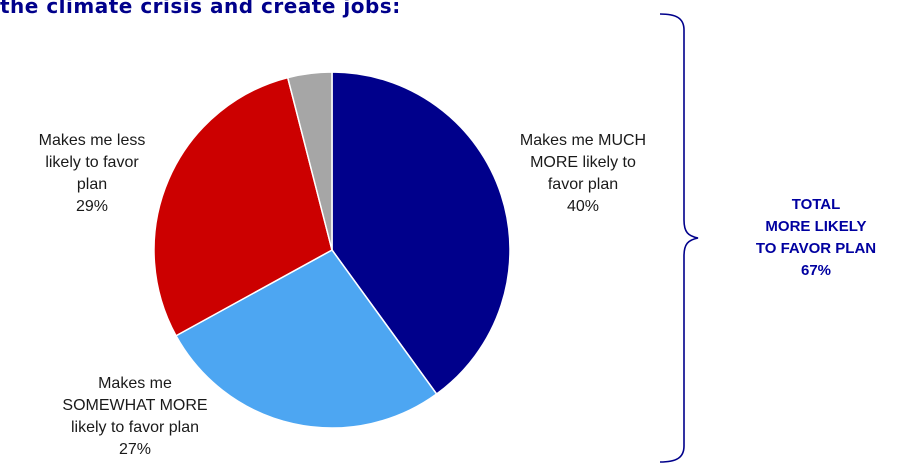 This screenshot has width=902, height=472. Describe the element at coordinates (135, 383) in the screenshot. I see `slice-label-line: Makes me` at that location.